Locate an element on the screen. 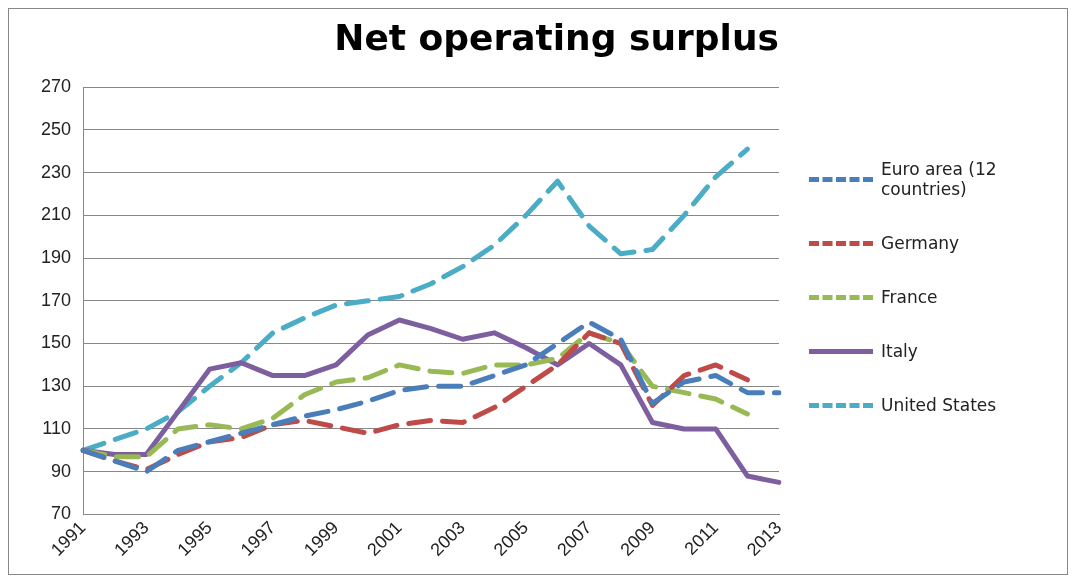 The image size is (1075, 581). y-tick-label: 190 is located at coordinates (56, 257).